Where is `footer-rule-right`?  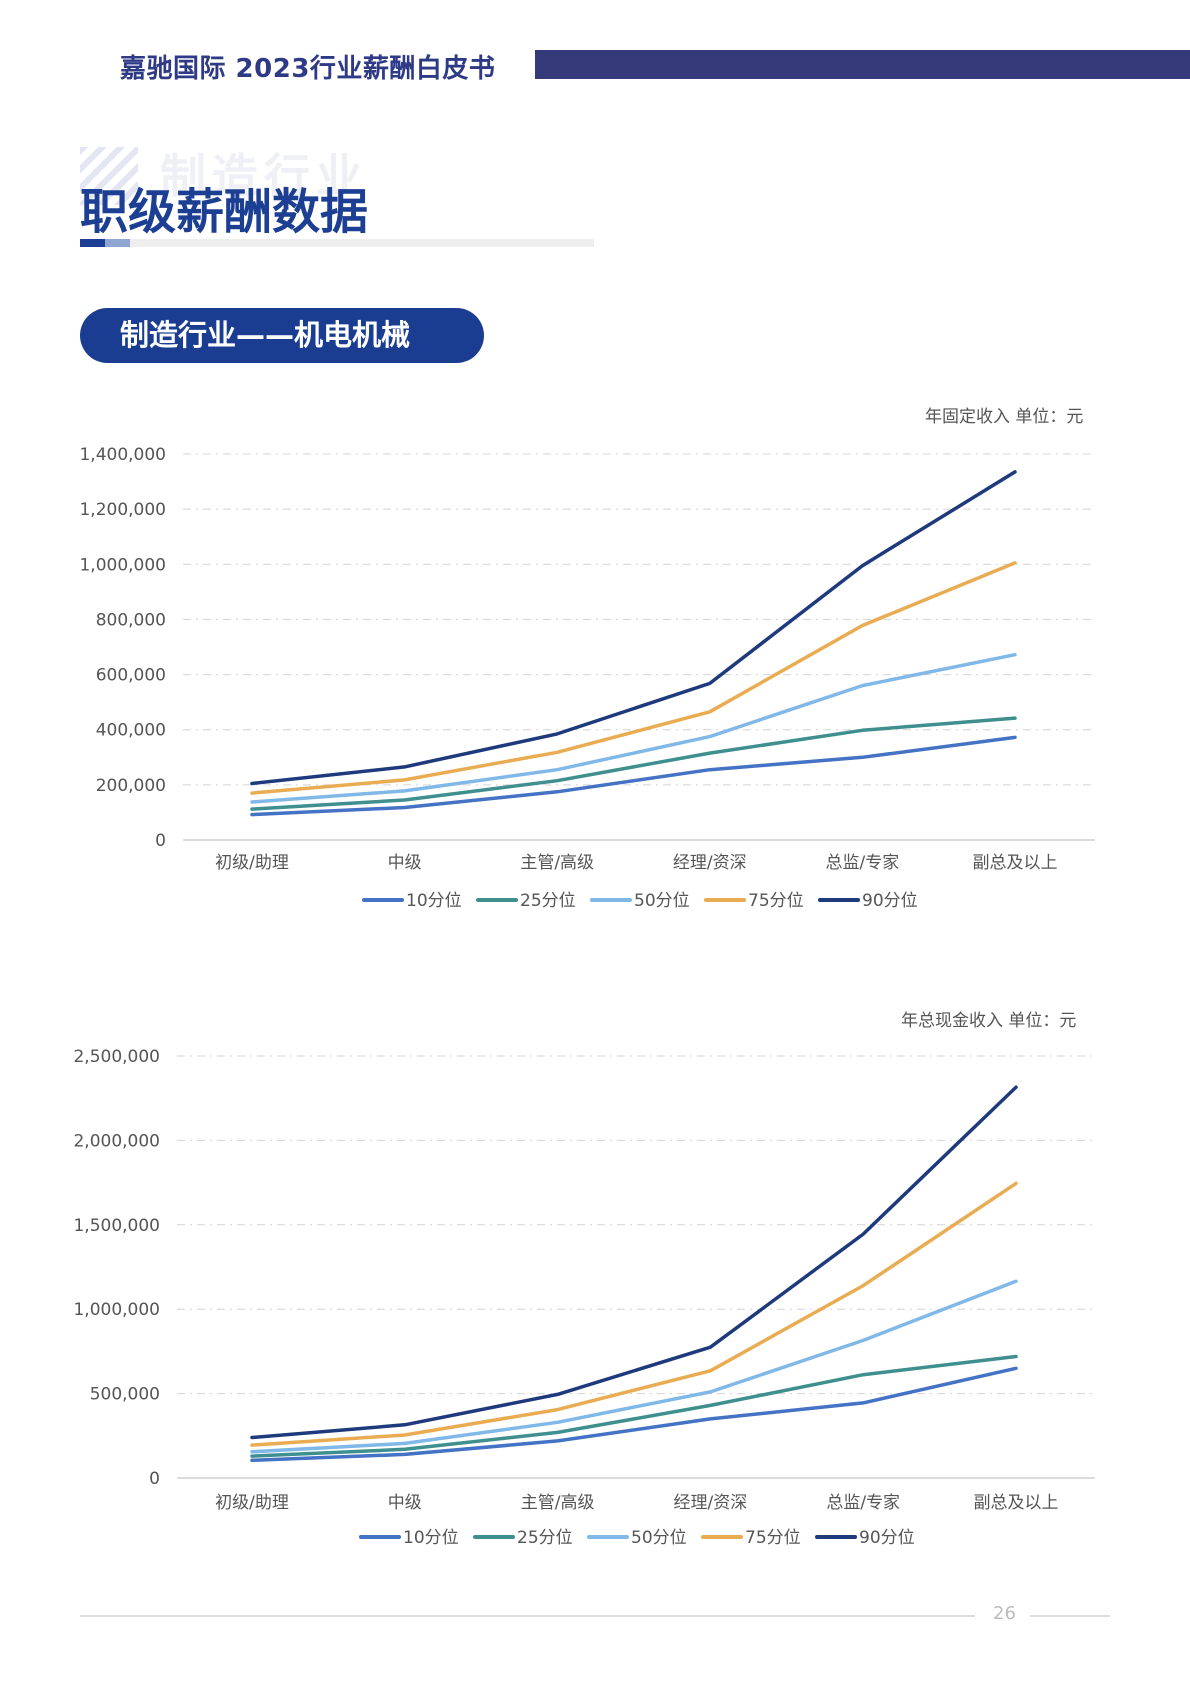
footer-rule-right is located at coordinates (1070, 1616).